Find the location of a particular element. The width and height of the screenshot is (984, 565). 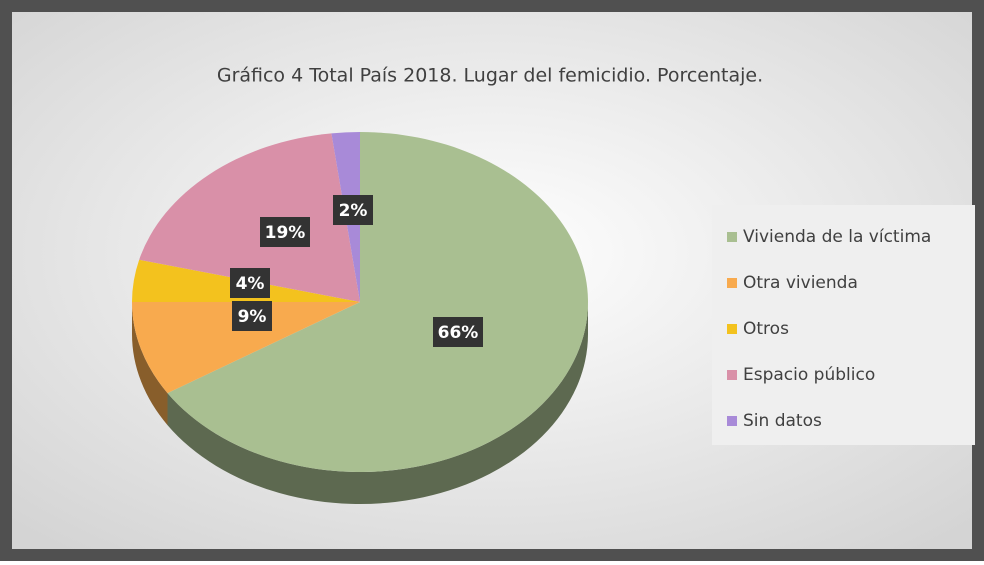

data-label: 9% is located at coordinates (252, 317).